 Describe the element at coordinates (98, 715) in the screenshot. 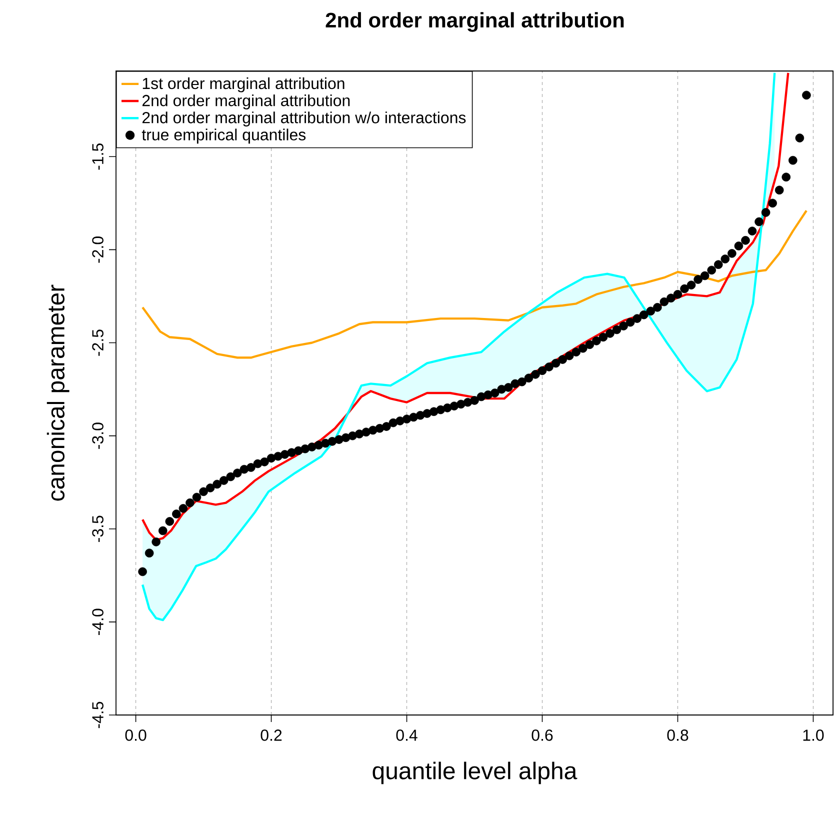

I see `y-tick-label: -4.5` at that location.